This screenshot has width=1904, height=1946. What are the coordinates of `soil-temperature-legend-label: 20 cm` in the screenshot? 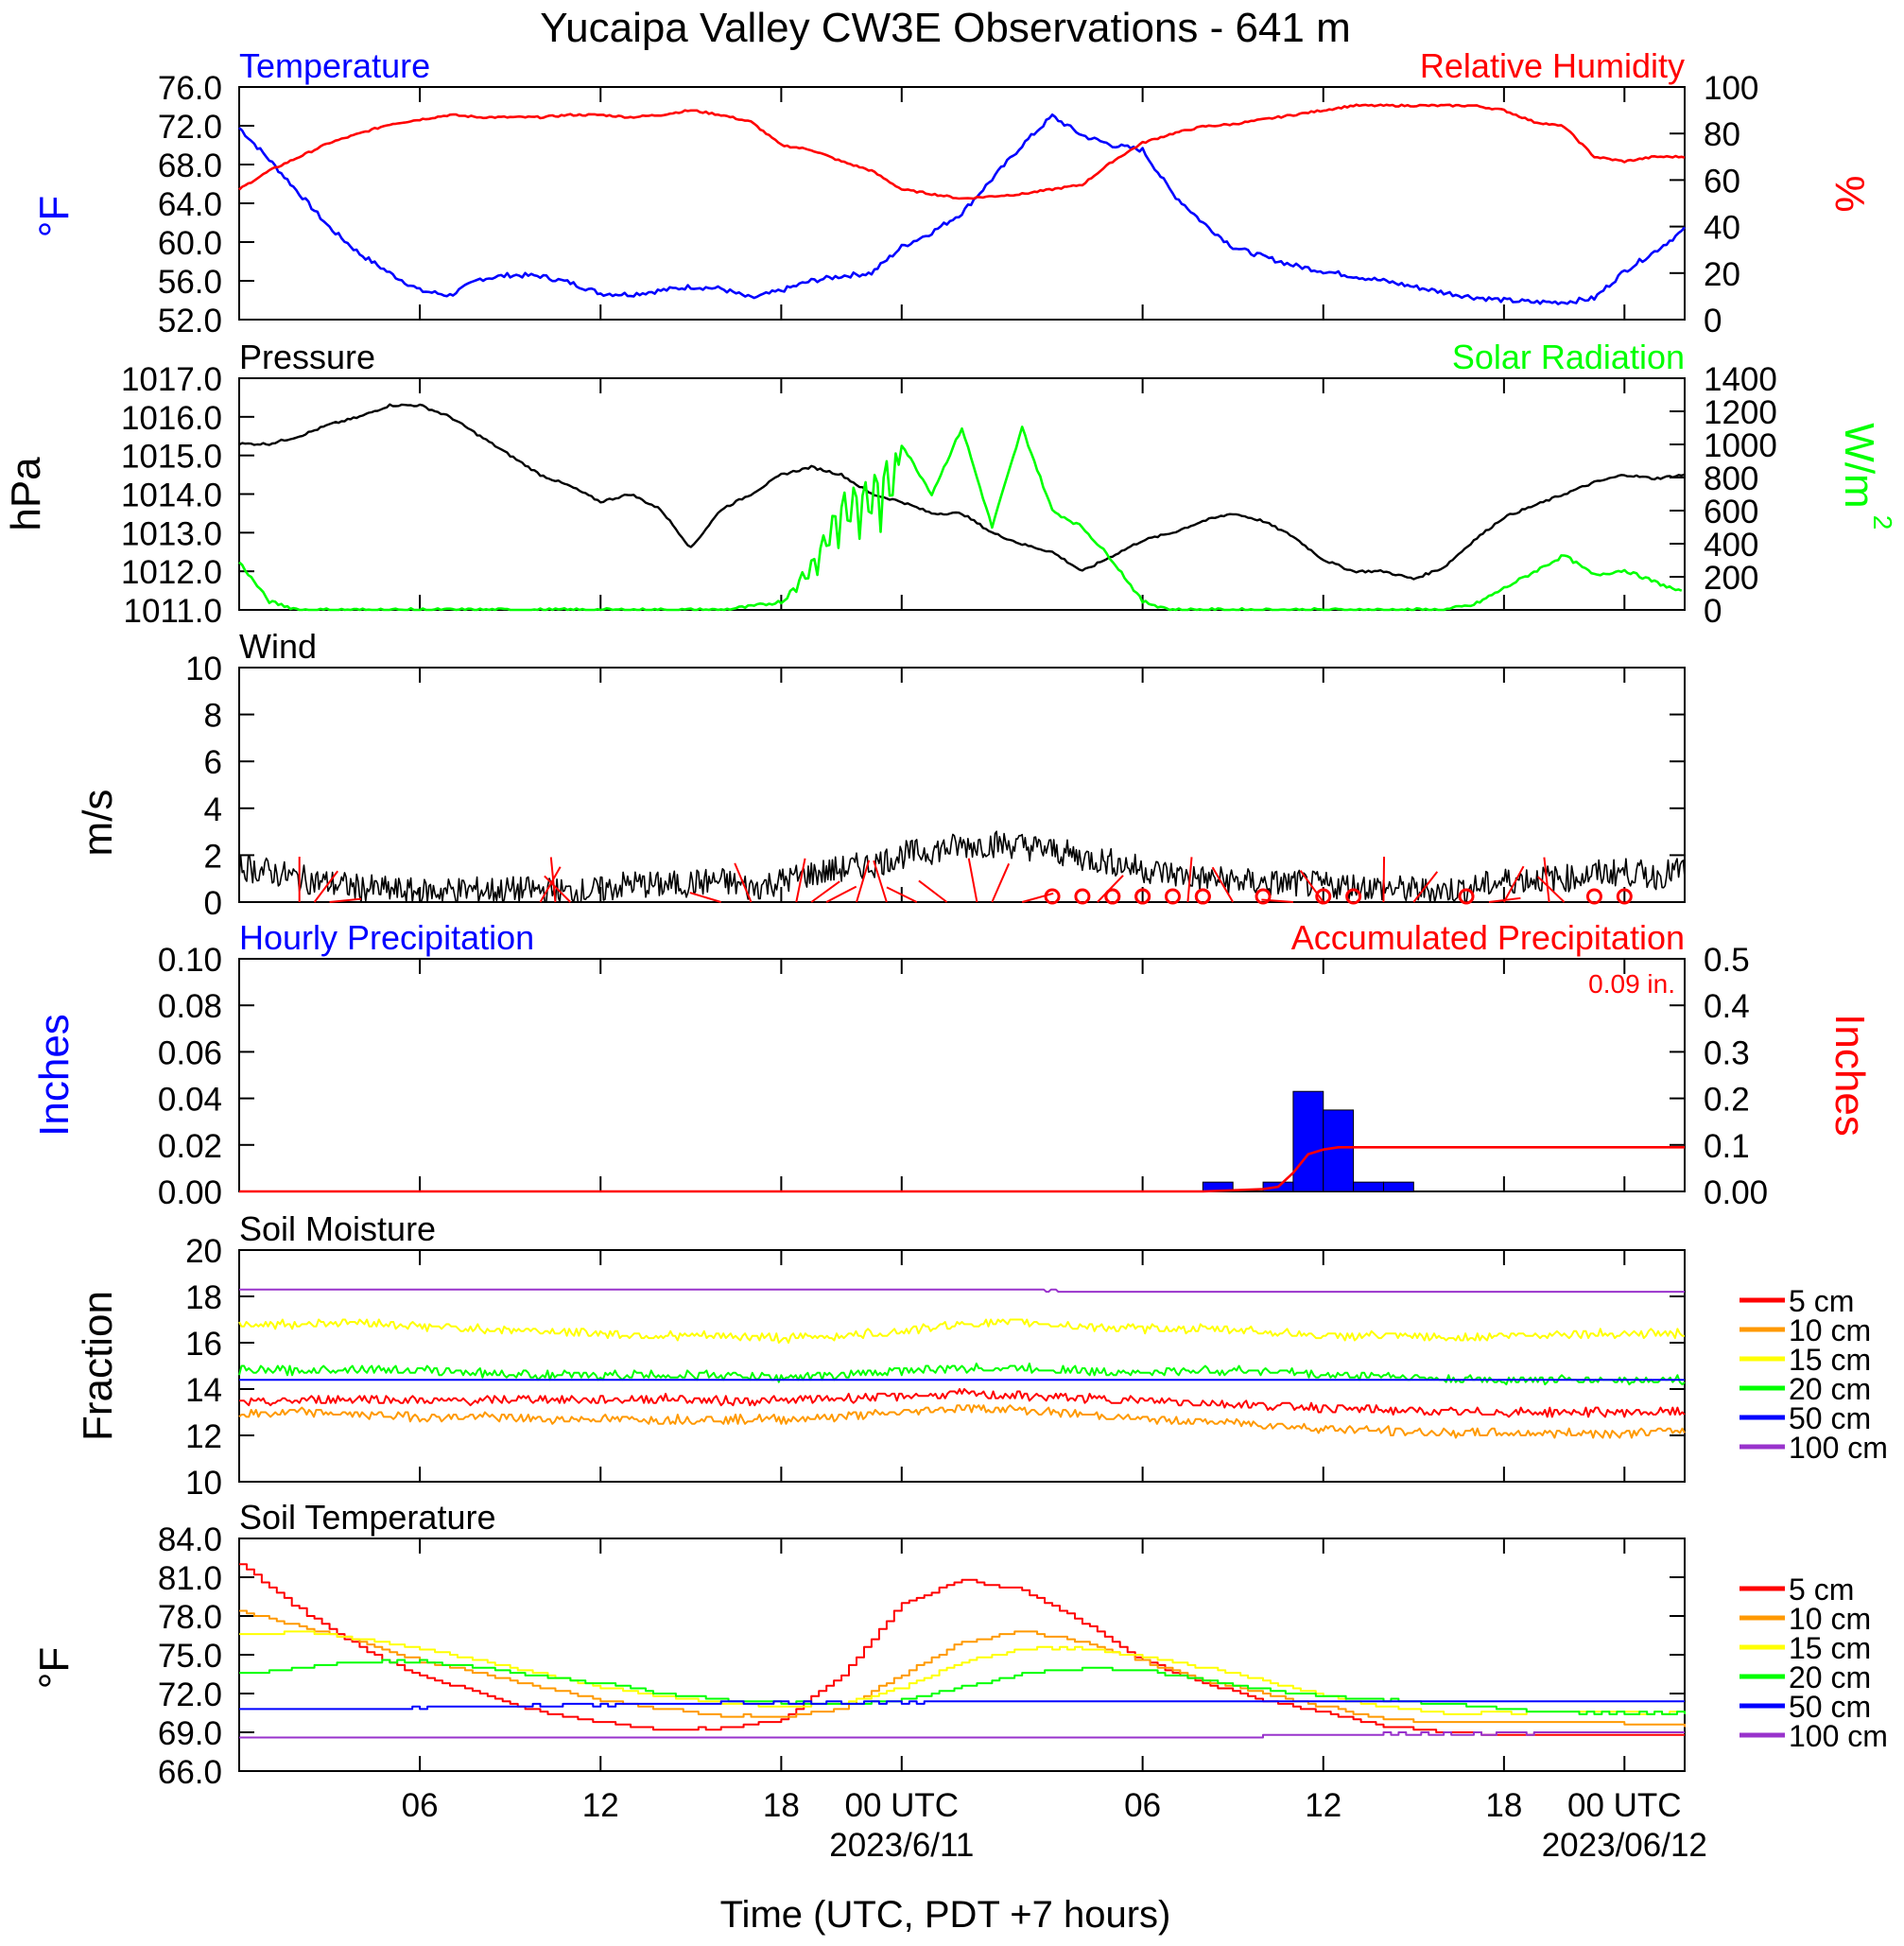 It's located at (1830, 1677).